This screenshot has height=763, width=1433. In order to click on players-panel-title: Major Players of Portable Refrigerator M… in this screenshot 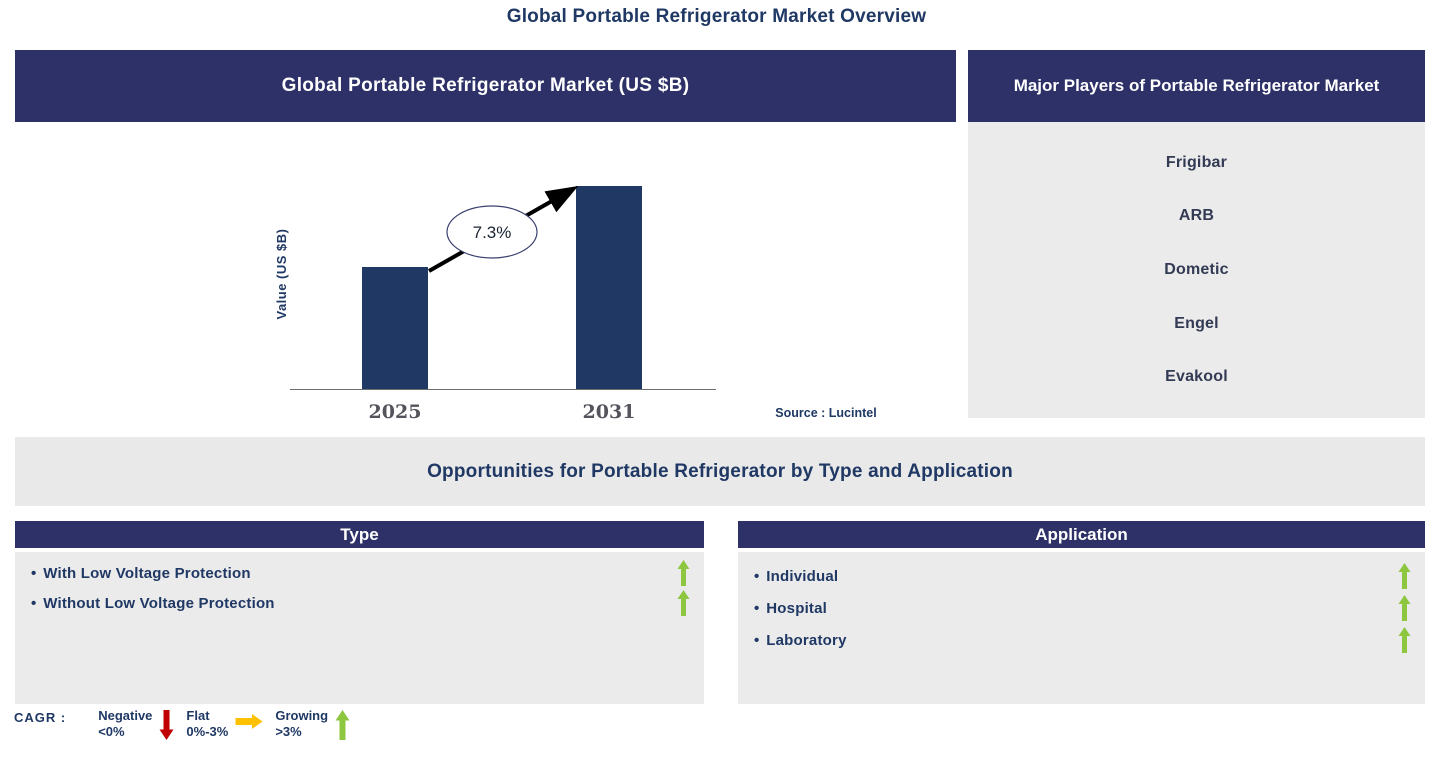, I will do `click(1196, 85)`.